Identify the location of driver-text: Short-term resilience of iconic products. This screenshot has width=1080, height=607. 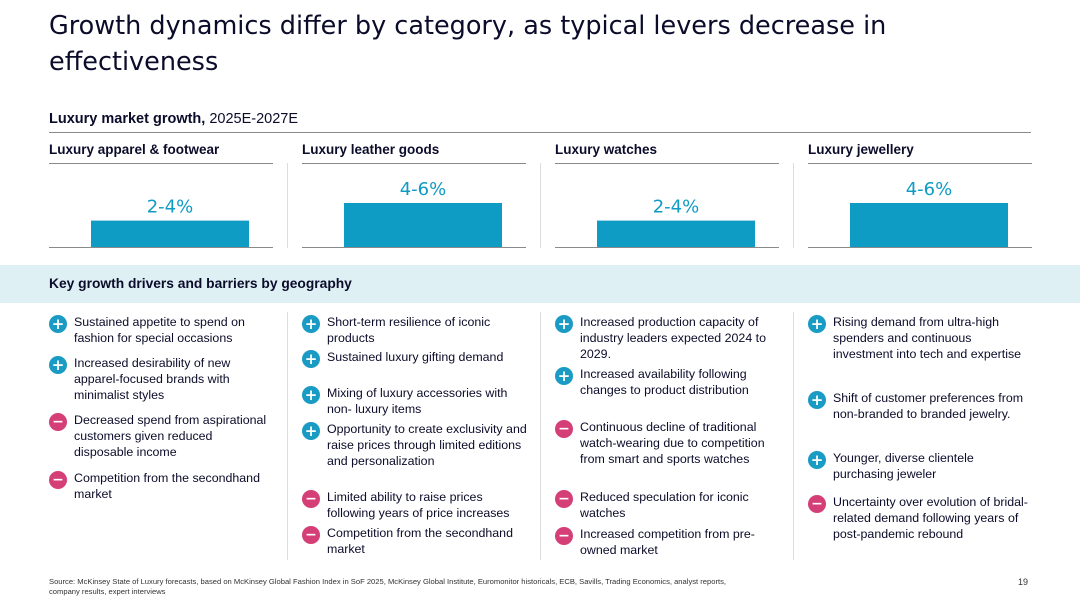
(409, 330).